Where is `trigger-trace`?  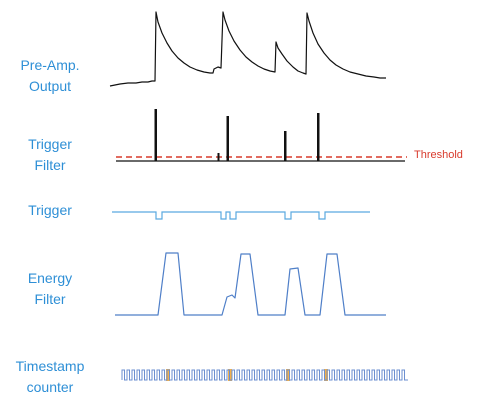
trigger-trace is located at coordinates (241, 215).